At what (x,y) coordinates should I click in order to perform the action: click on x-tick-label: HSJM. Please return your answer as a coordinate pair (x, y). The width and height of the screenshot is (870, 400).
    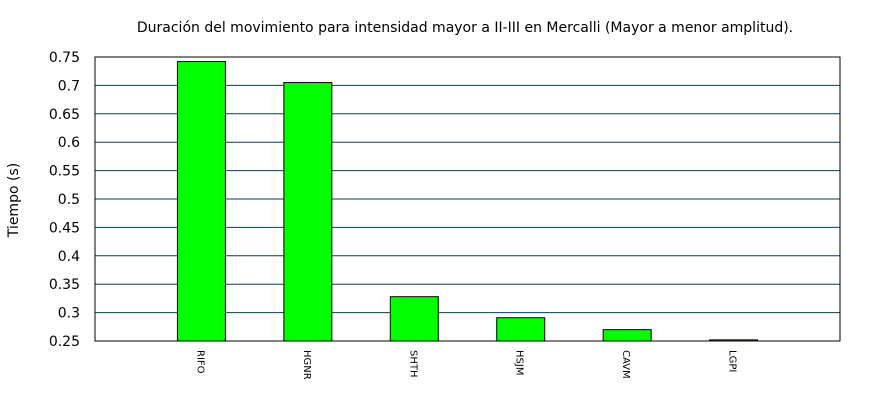
    Looking at the image, I should click on (519, 362).